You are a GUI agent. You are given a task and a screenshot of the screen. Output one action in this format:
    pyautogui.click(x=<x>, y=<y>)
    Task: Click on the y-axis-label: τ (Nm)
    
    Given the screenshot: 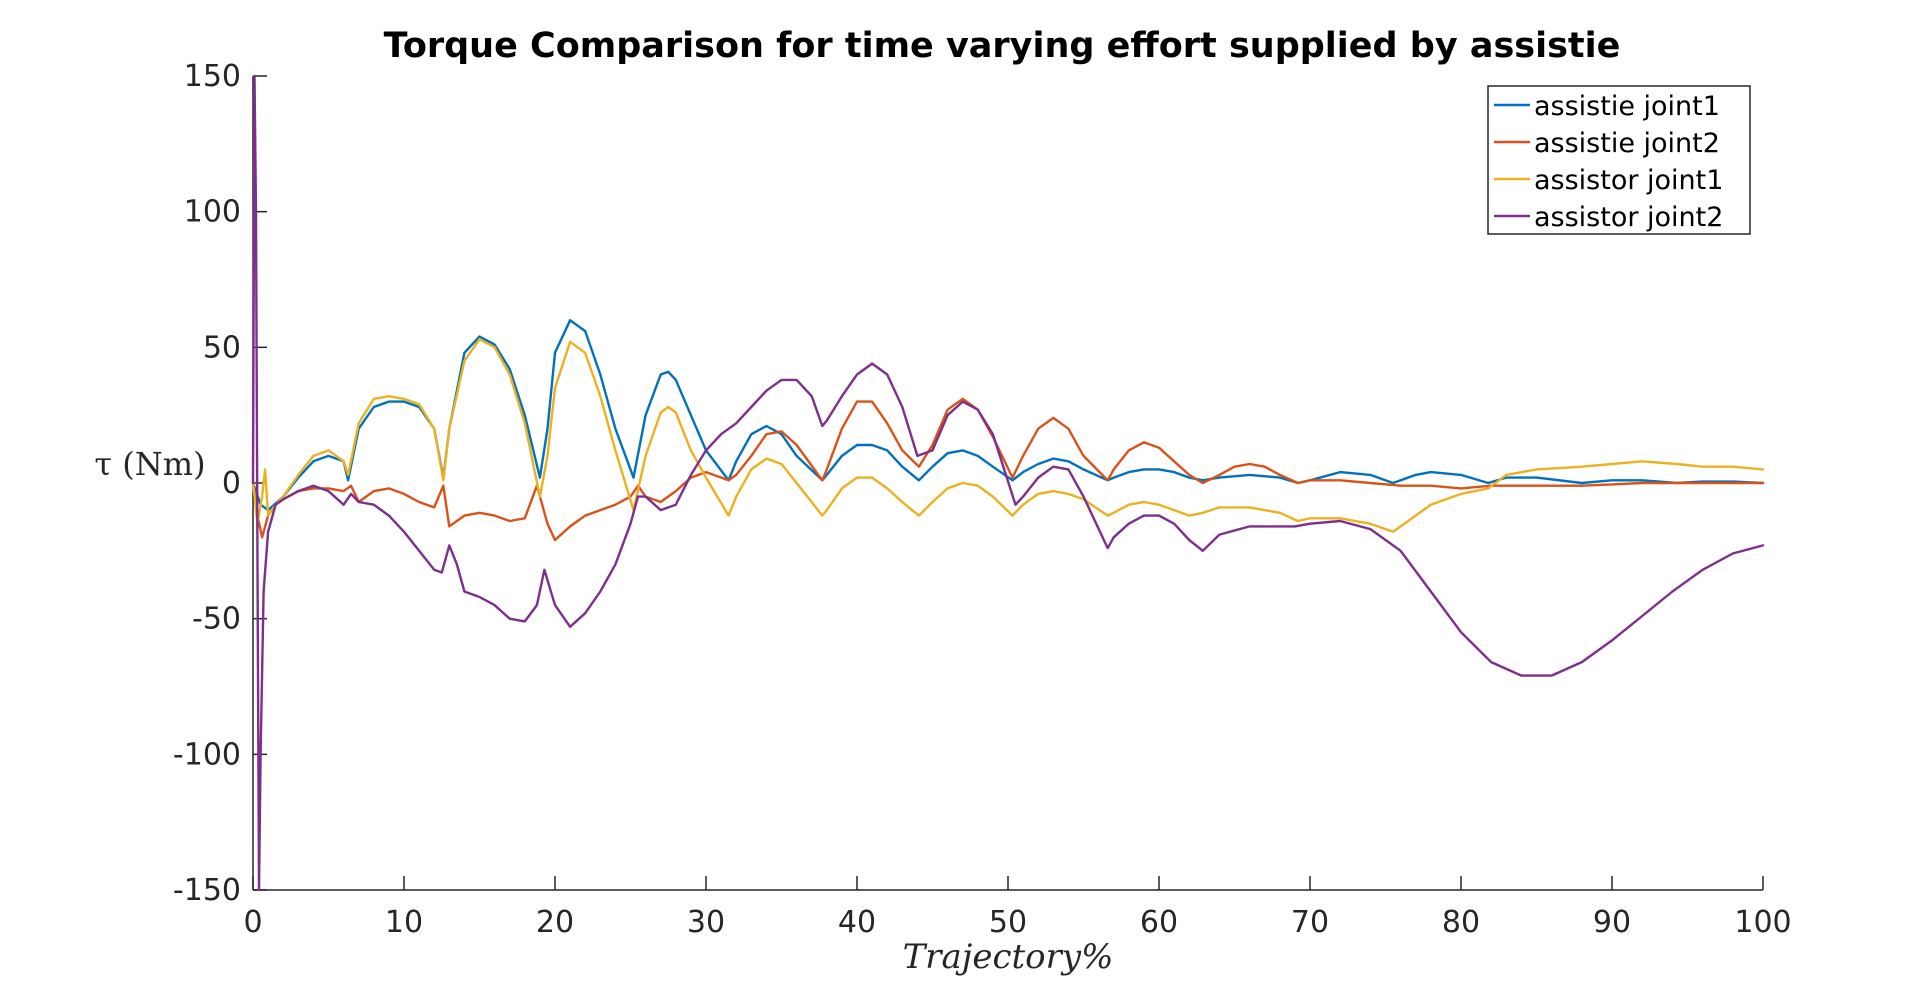 What is the action you would take?
    pyautogui.click(x=149, y=464)
    